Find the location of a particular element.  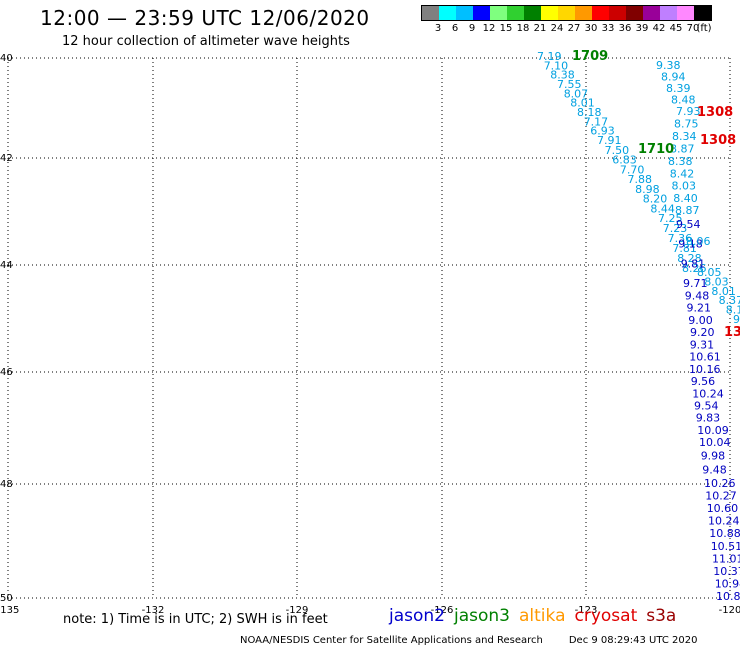

longitude-label: -126 is located at coordinates (442, 610).